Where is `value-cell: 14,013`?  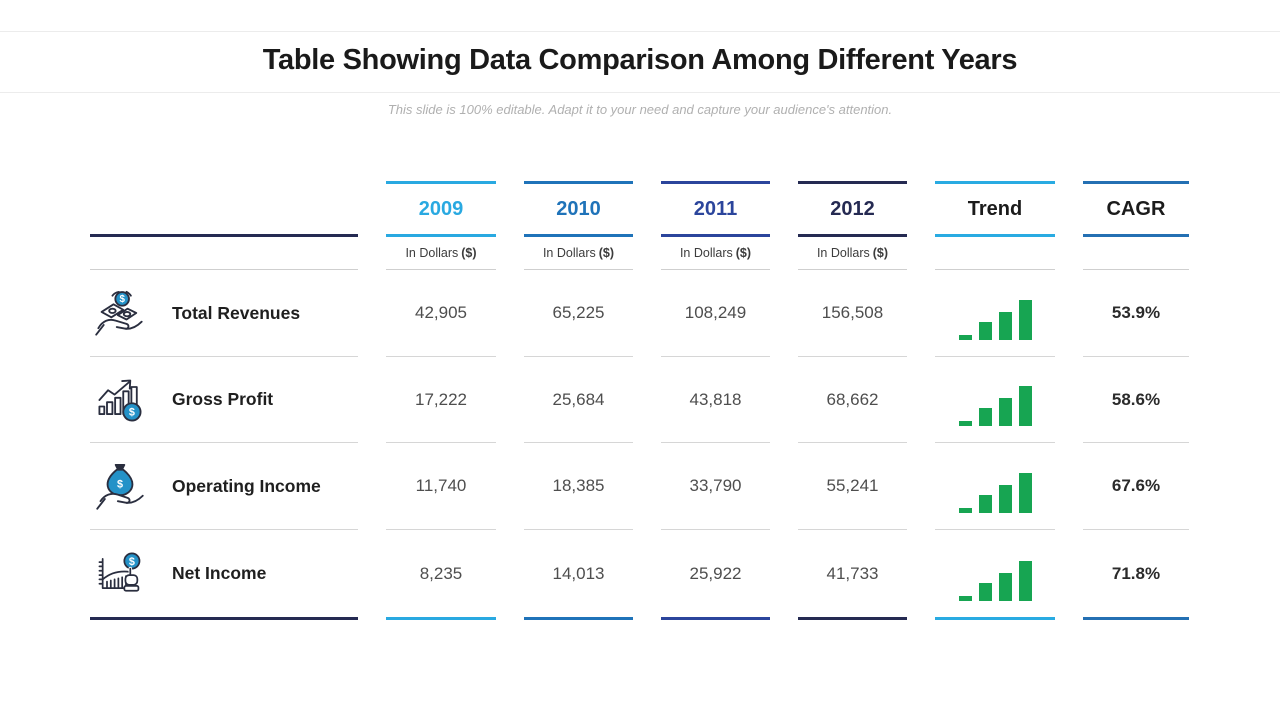
value-cell: 14,013 is located at coordinates (578, 575).